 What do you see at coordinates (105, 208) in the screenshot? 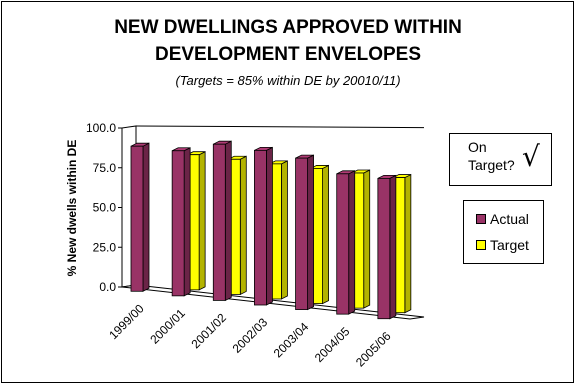
I see `y-tick-label: 50.0` at bounding box center [105, 208].